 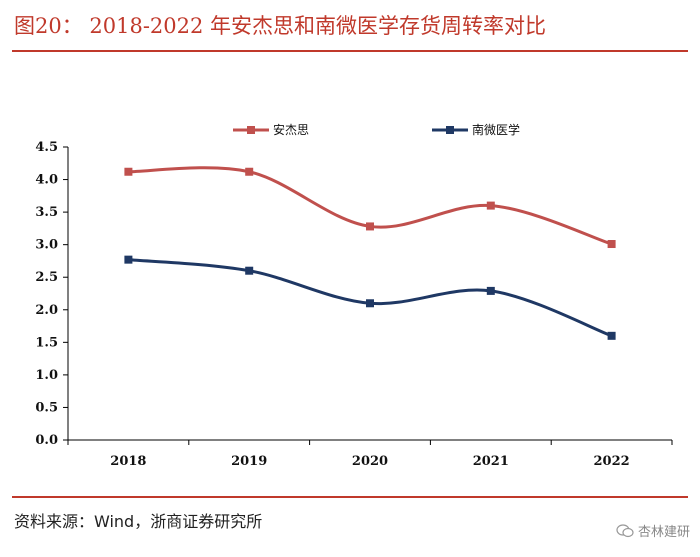 I want to click on title-divider, so click(x=350, y=51).